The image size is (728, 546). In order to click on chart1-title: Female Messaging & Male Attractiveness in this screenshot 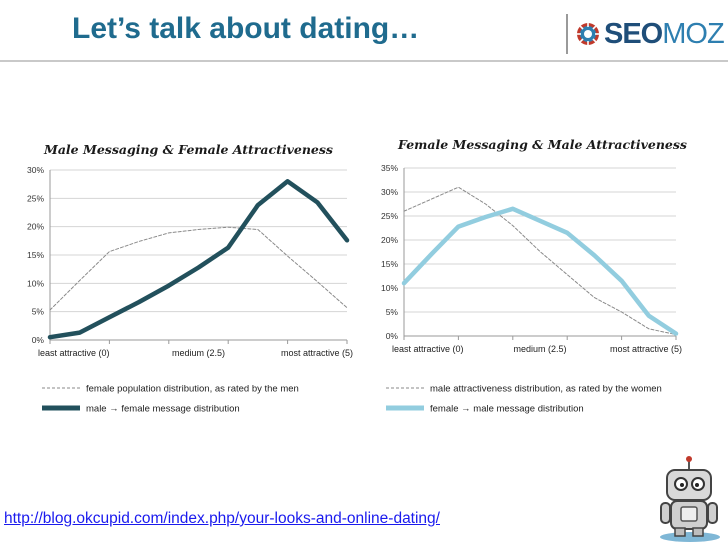, I will do `click(542, 144)`.